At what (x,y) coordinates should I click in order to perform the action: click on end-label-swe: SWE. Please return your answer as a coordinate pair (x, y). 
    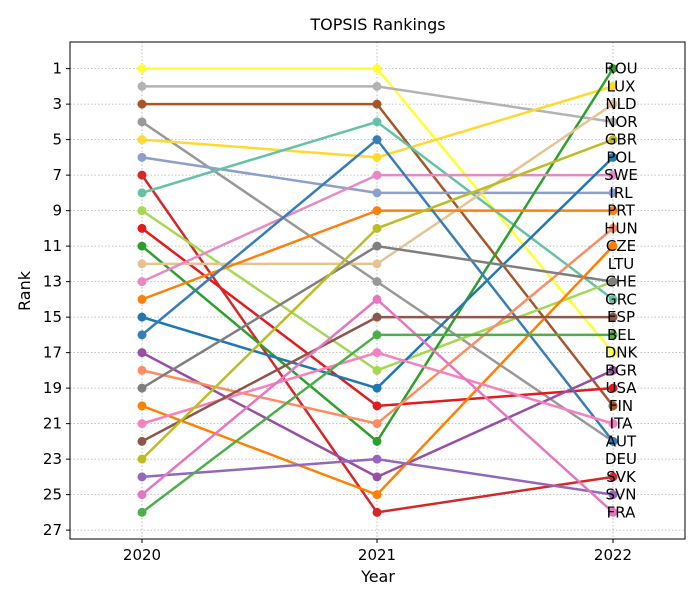
    Looking at the image, I should click on (621, 175).